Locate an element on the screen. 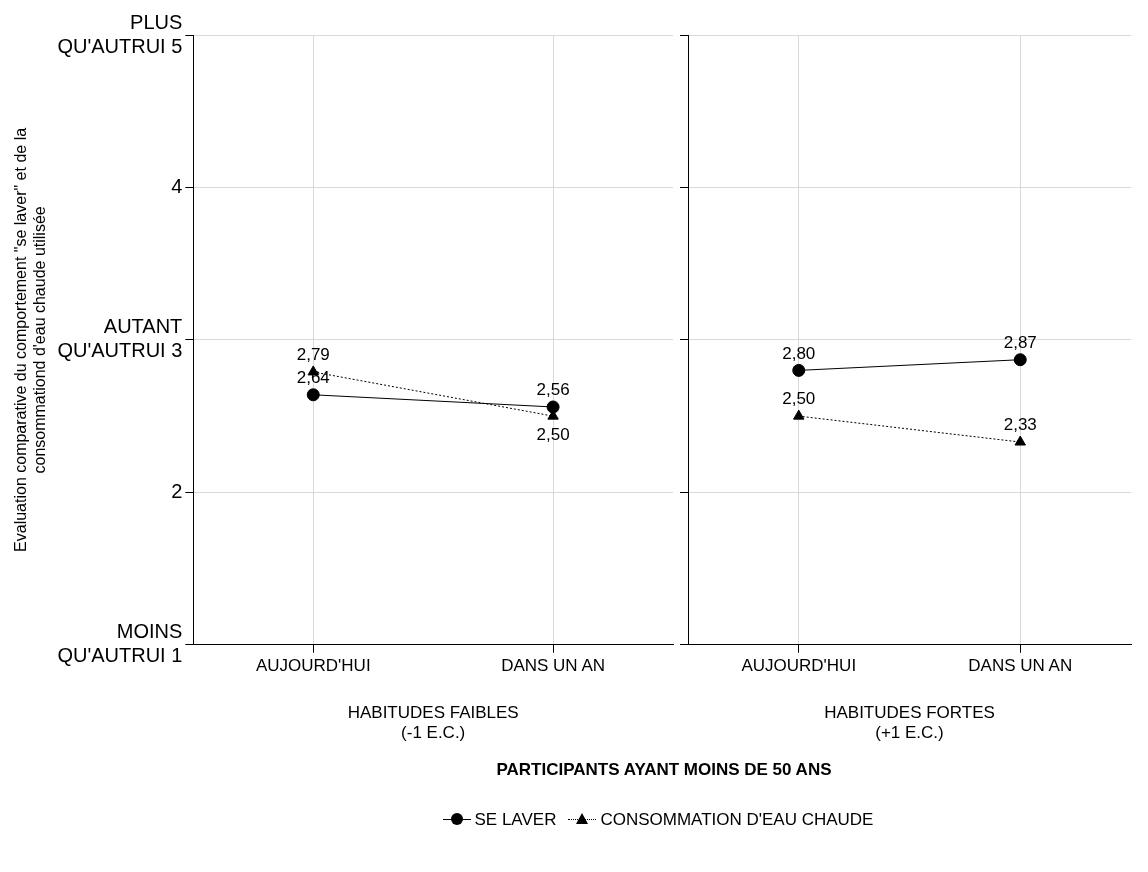  data-label: 2,87 is located at coordinates (1020, 342).